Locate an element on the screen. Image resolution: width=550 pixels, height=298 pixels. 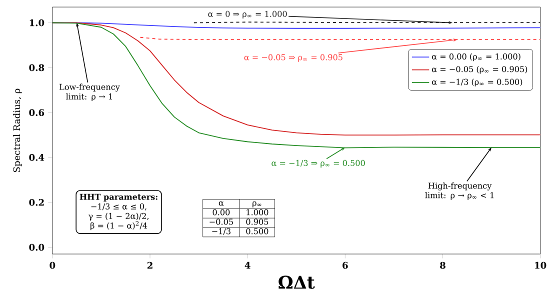
annotation: γ = (1 − 2α)/2, is located at coordinates (118, 216).